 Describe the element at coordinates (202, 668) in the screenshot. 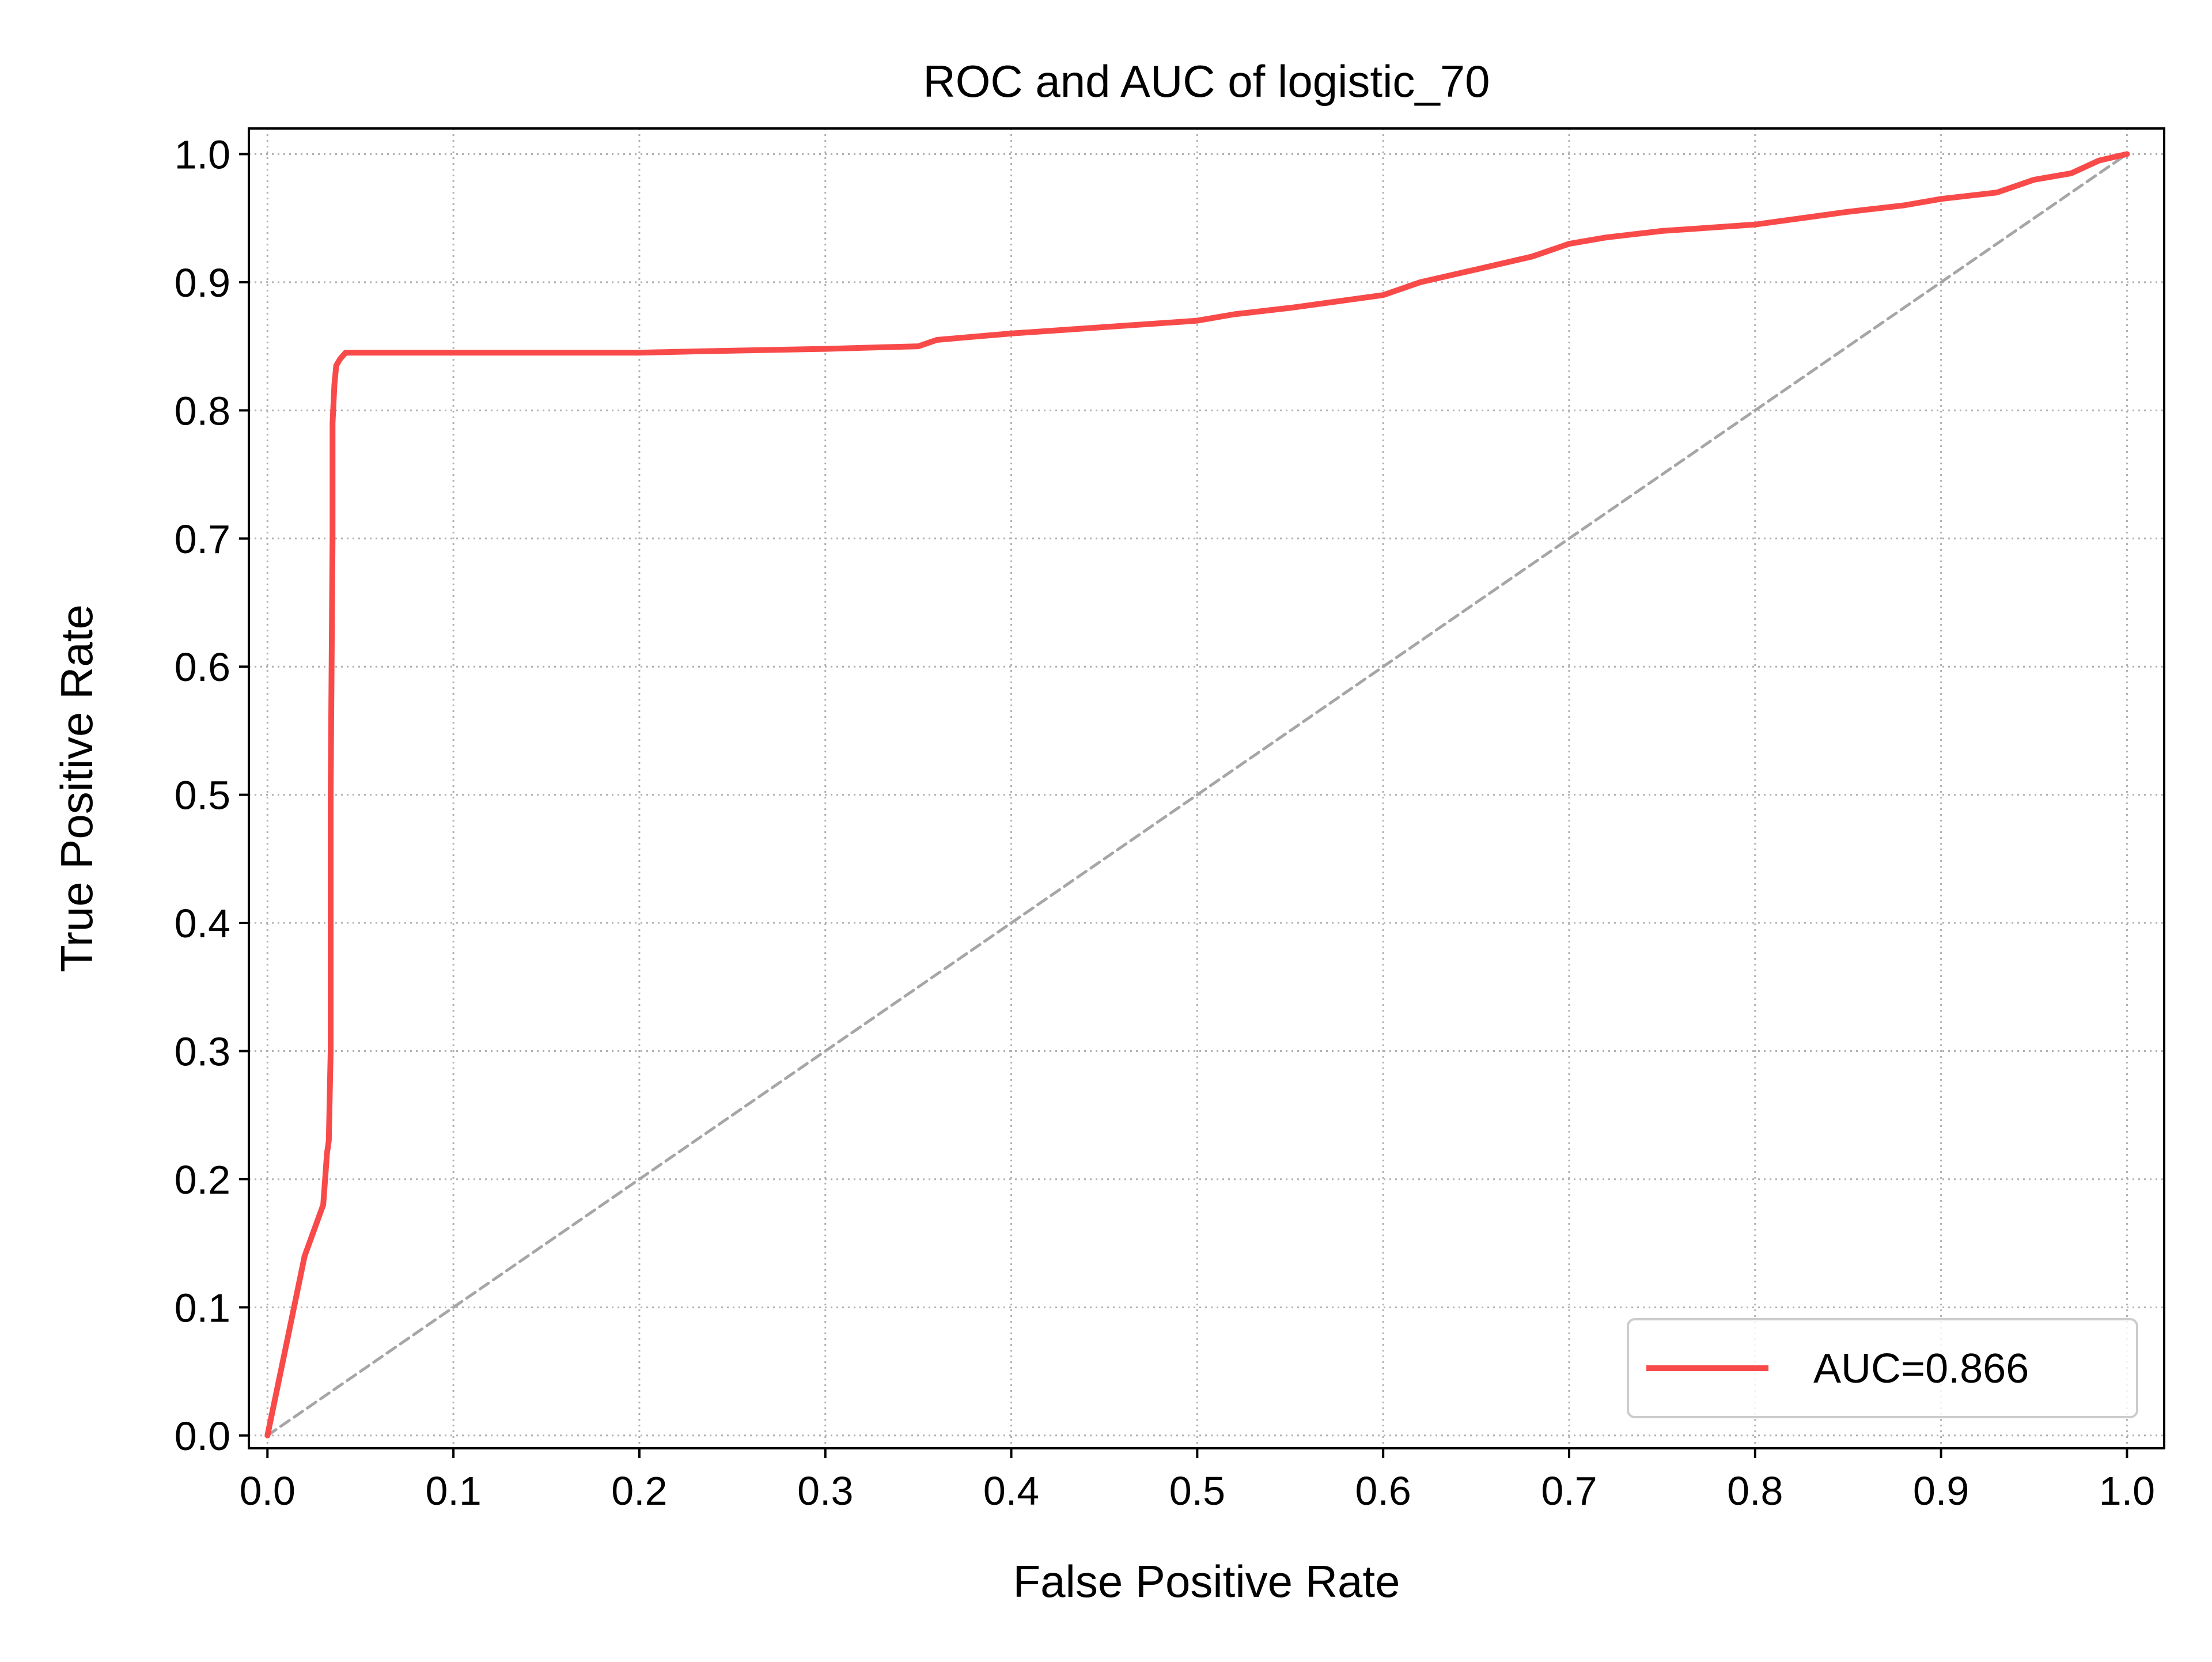

I see `y-tick-label: 0.6` at that location.